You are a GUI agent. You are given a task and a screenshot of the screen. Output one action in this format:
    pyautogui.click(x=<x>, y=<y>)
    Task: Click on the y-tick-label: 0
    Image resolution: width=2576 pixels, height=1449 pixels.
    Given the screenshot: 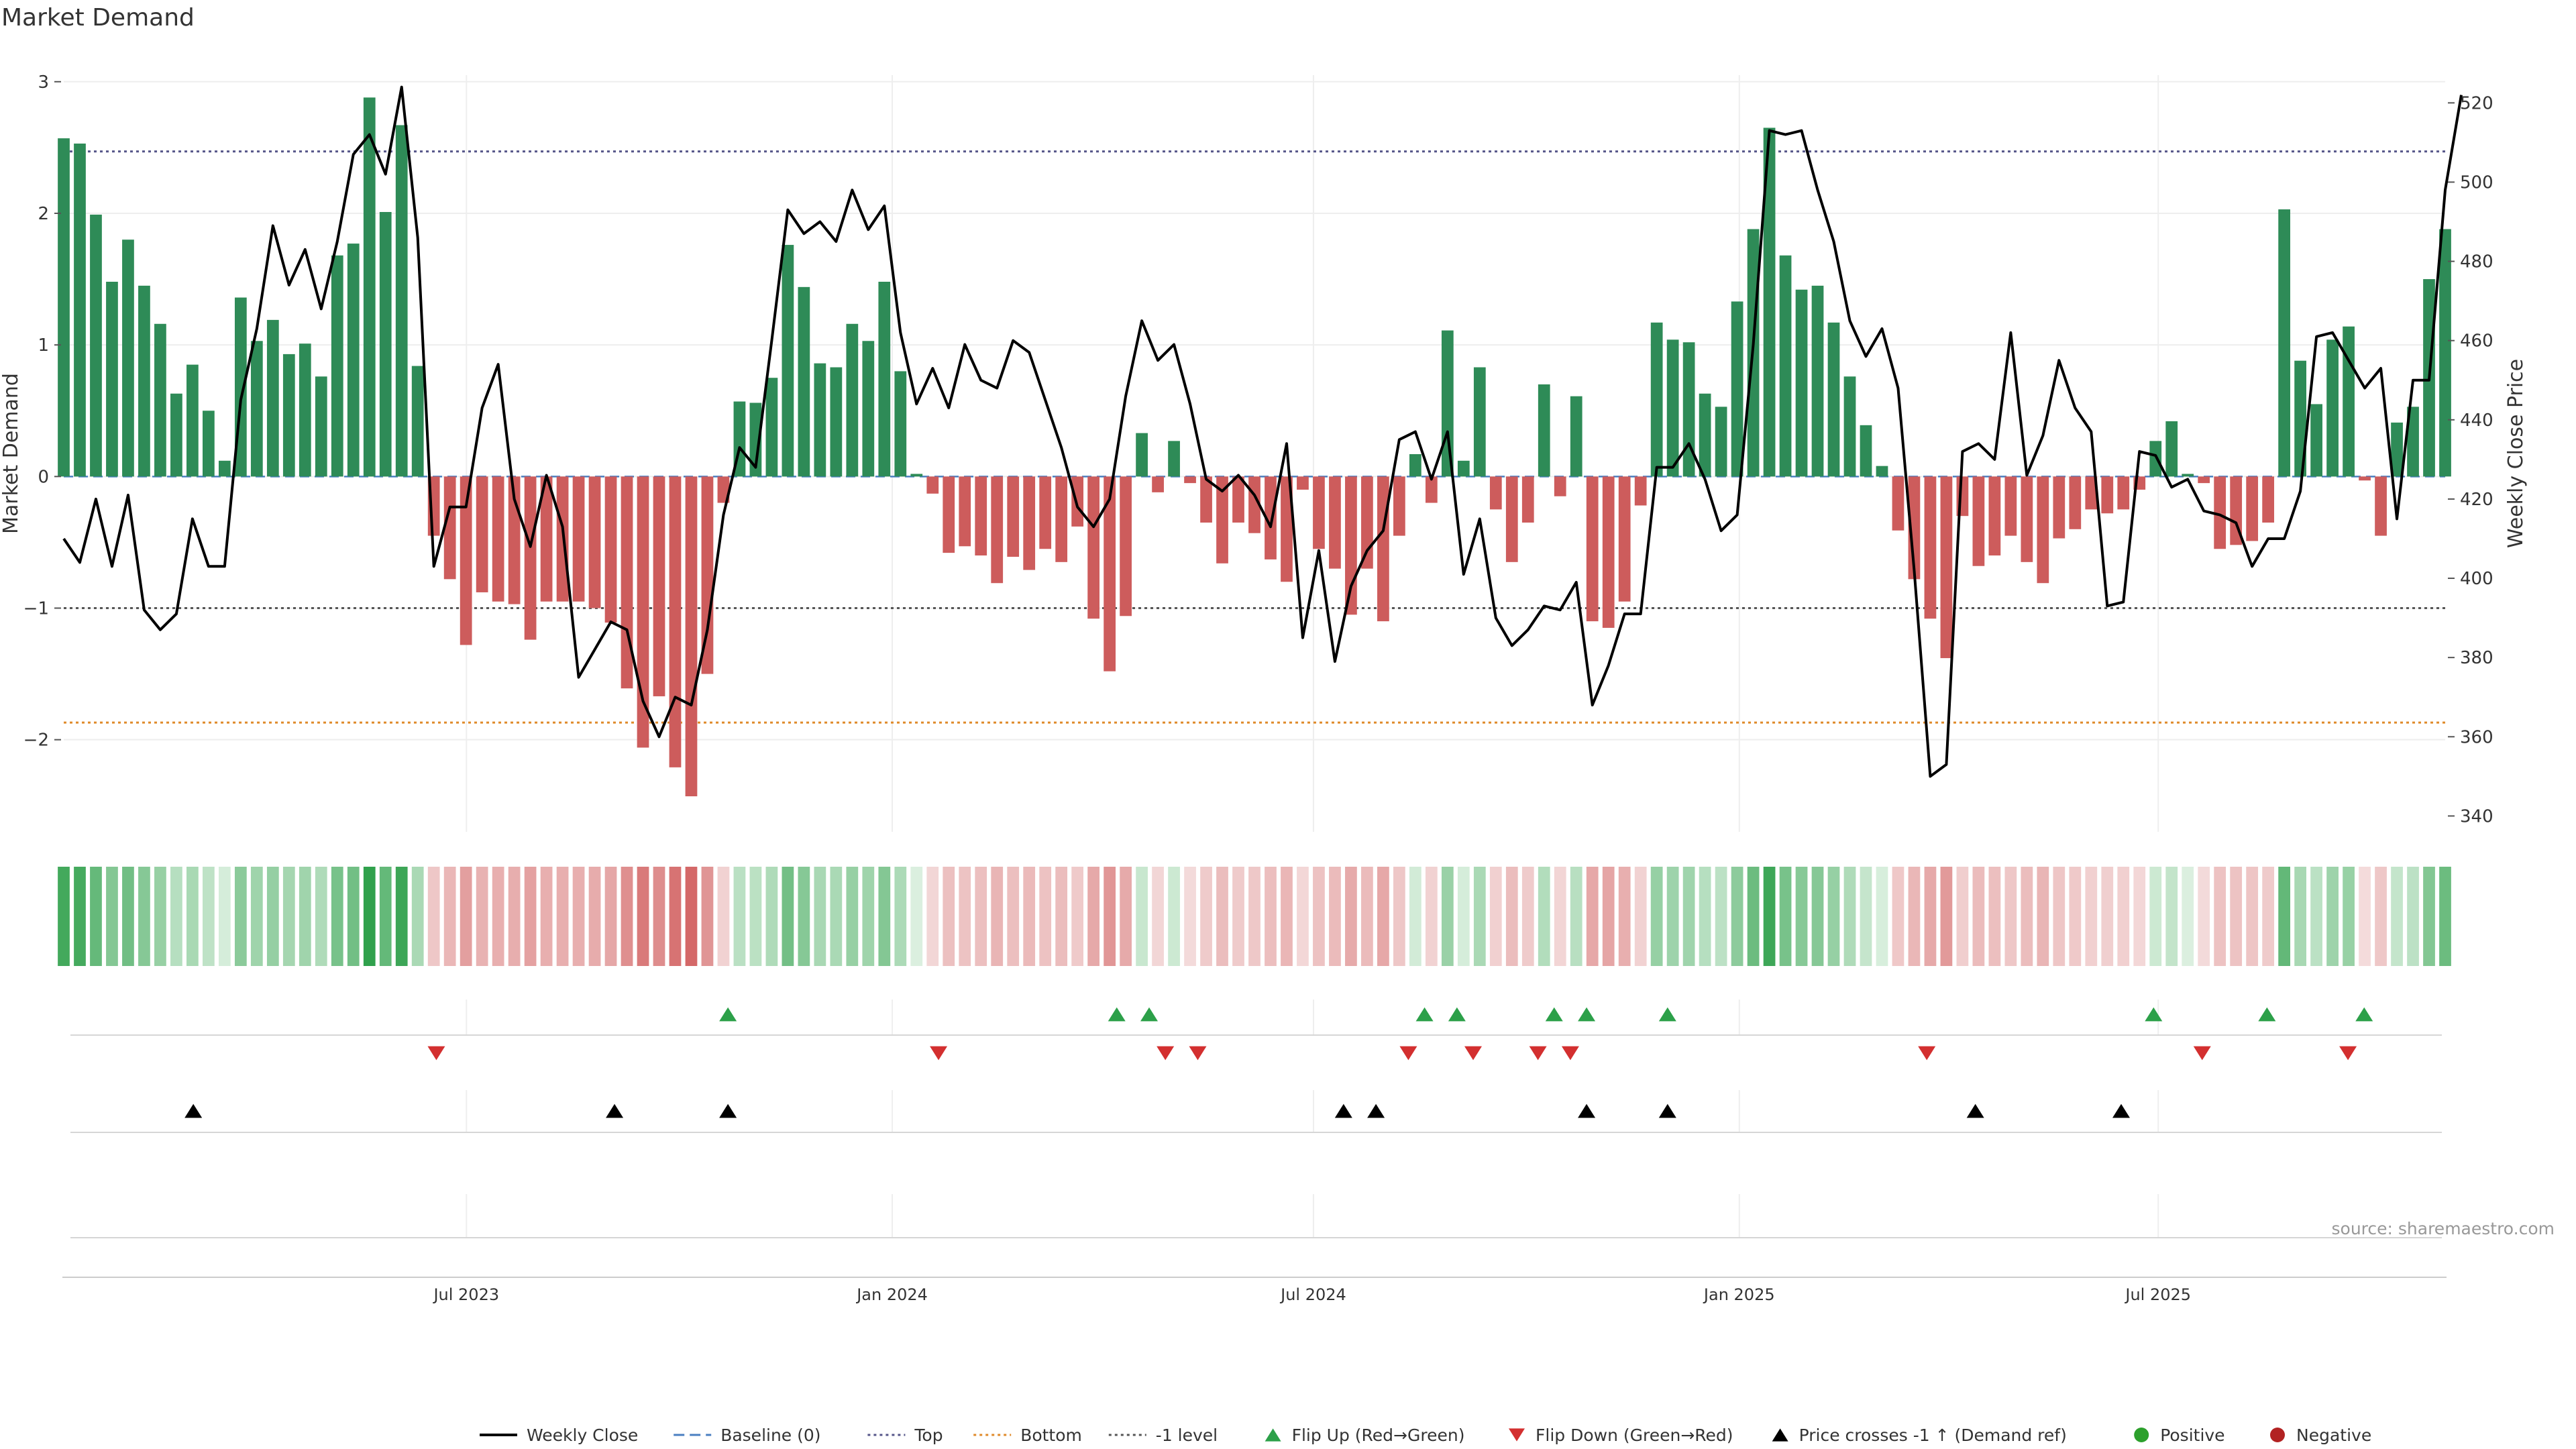 What is the action you would take?
    pyautogui.click(x=43, y=477)
    